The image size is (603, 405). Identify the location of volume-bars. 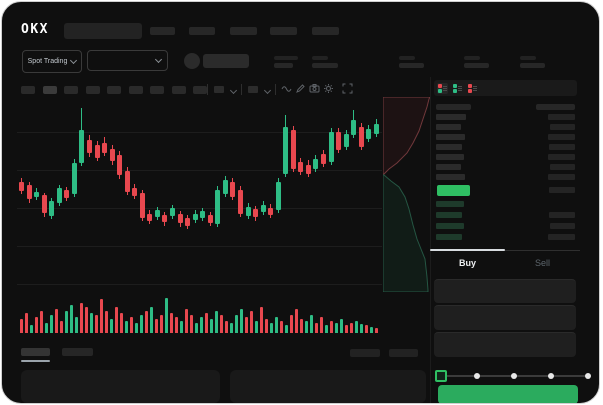
(204, 314).